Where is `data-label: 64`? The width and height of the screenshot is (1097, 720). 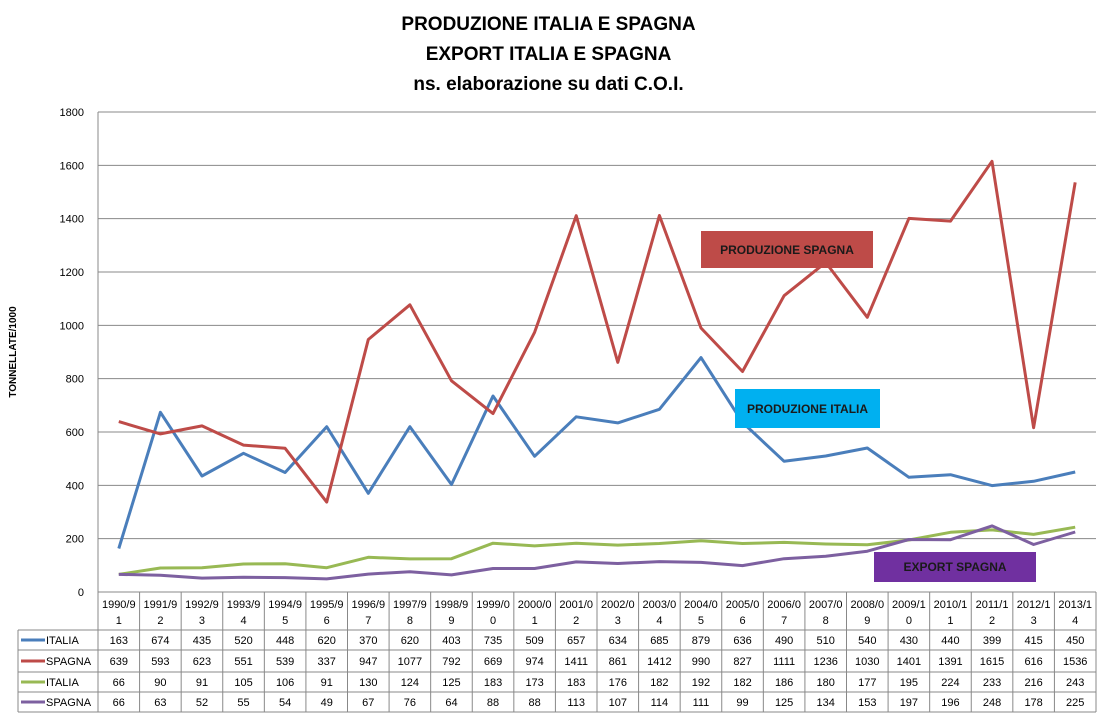 data-label: 64 is located at coordinates (451, 703).